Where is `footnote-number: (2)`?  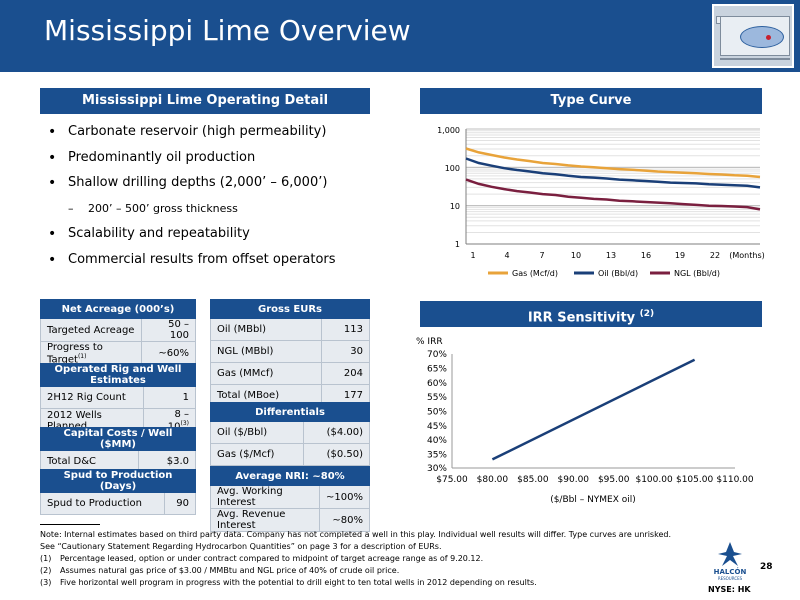
footnote-number: (2) is located at coordinates (46, 570).